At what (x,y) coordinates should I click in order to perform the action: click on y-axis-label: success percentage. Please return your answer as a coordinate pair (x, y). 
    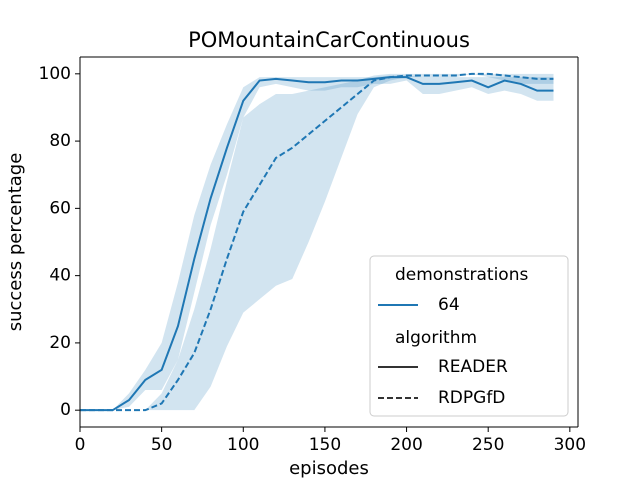
    Looking at the image, I should click on (15, 242).